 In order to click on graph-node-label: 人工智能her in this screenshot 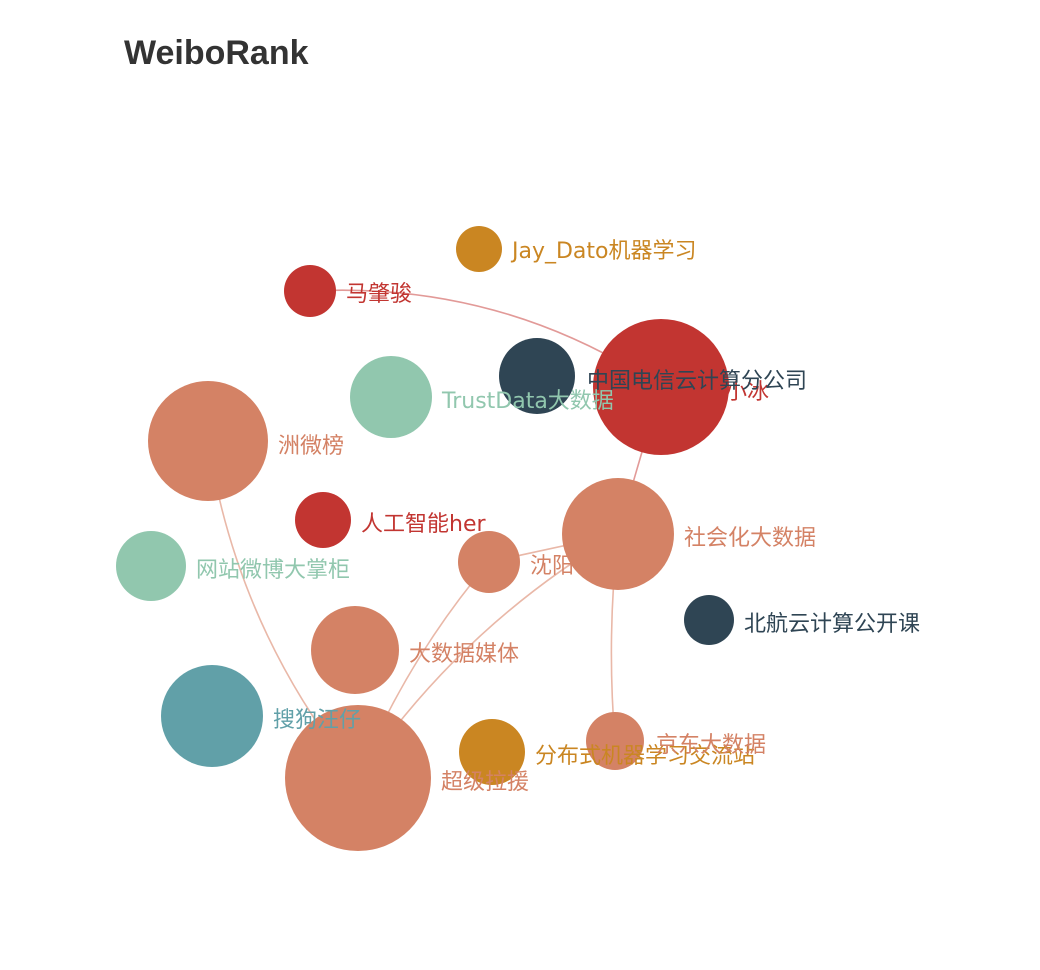, I will do `click(423, 524)`.